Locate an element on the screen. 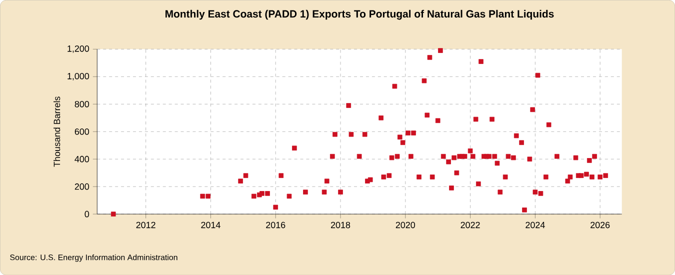 Image resolution: width=675 pixels, height=275 pixels. y-tick-label: 800 is located at coordinates (82, 104).